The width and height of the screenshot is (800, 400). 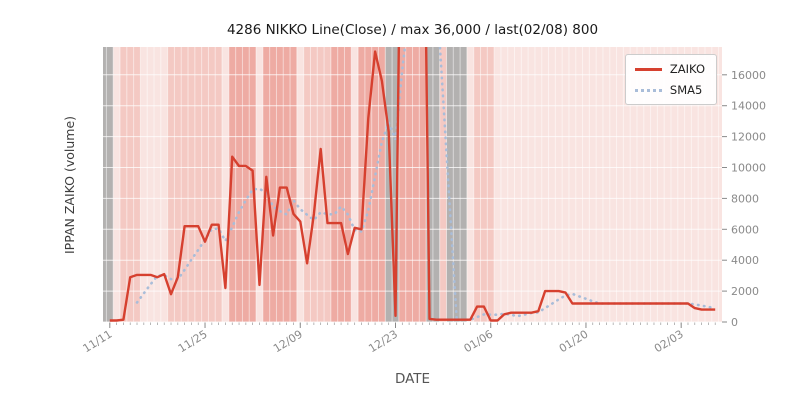 I want to click on legend: ZAIKO SMA5, so click(x=670, y=79).